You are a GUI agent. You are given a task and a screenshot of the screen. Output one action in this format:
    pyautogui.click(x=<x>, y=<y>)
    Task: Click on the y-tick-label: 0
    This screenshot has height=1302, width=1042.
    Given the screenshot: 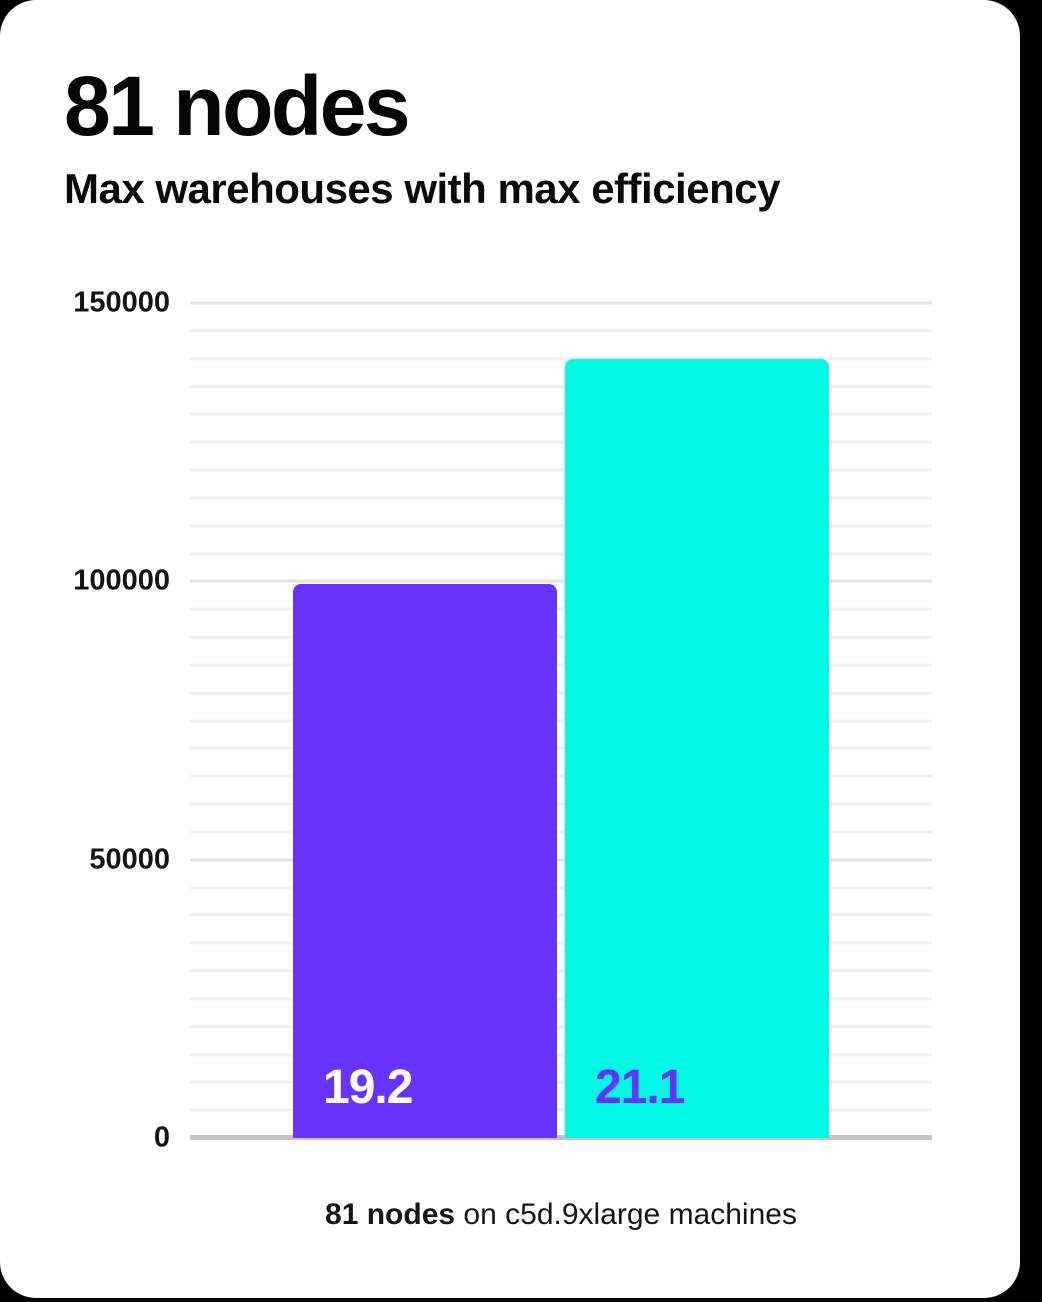 What is the action you would take?
    pyautogui.click(x=161, y=1137)
    